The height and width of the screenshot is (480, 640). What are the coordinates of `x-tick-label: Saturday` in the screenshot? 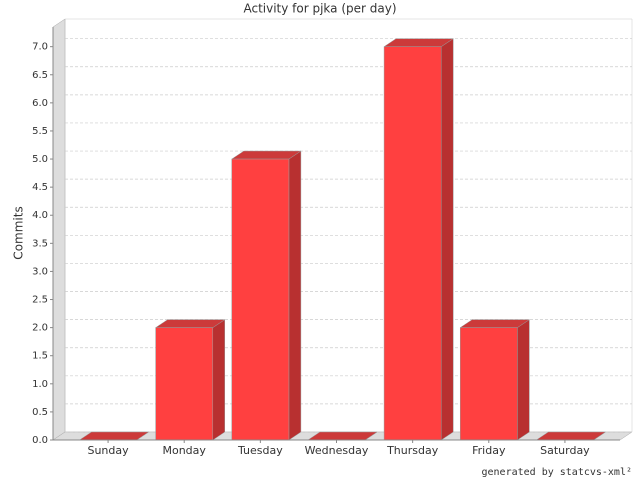 It's located at (565, 450).